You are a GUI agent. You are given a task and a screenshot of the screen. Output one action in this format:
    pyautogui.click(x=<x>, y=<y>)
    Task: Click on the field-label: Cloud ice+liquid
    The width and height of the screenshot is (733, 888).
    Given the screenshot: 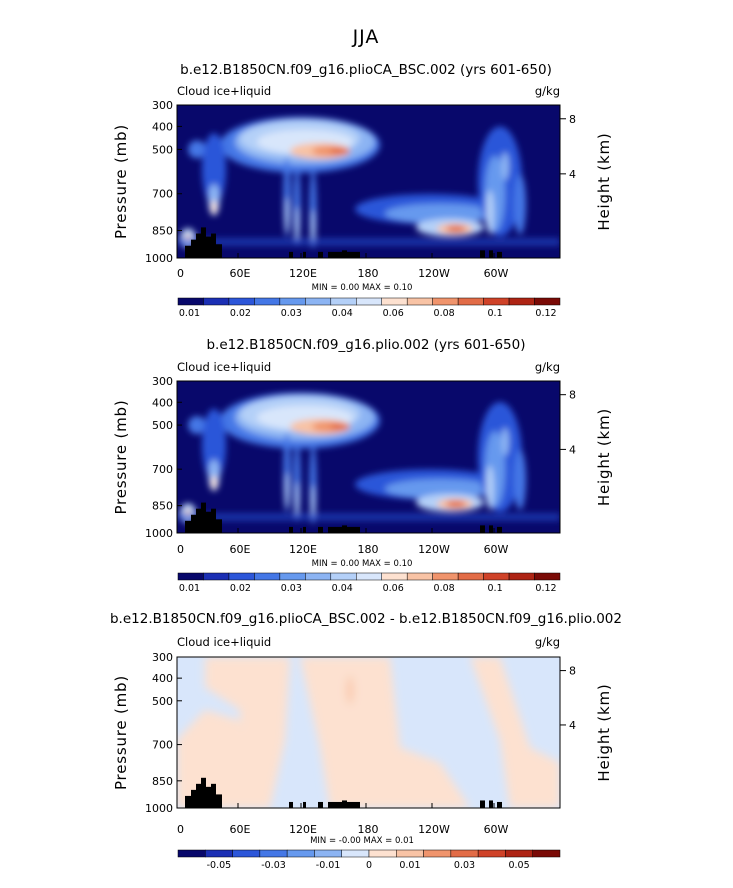 What is the action you would take?
    pyautogui.click(x=224, y=367)
    